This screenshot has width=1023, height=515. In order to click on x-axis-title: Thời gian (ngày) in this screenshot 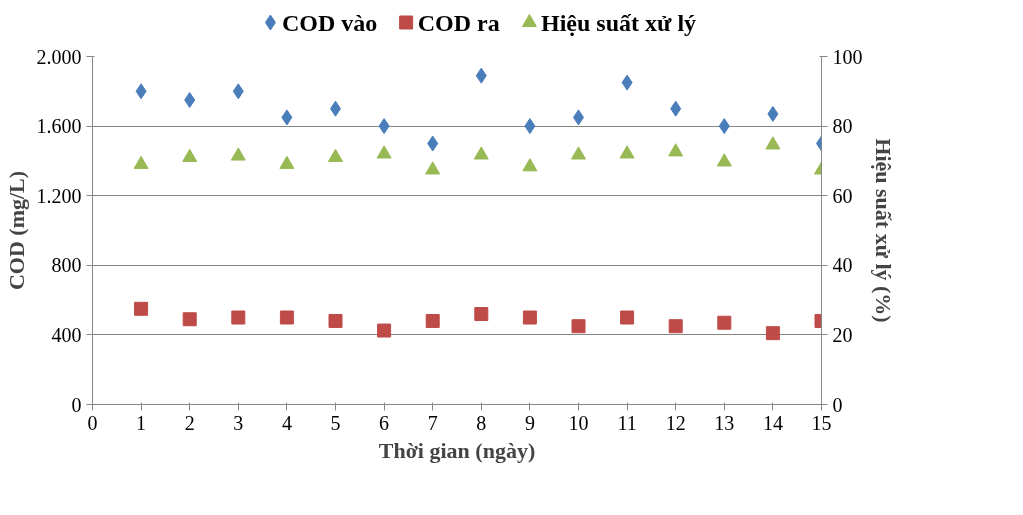, I will do `click(457, 450)`.